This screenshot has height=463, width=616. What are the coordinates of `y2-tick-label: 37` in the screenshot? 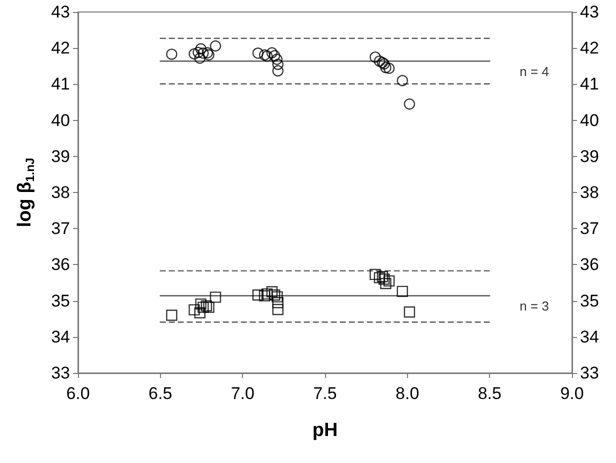 It's located at (589, 228).